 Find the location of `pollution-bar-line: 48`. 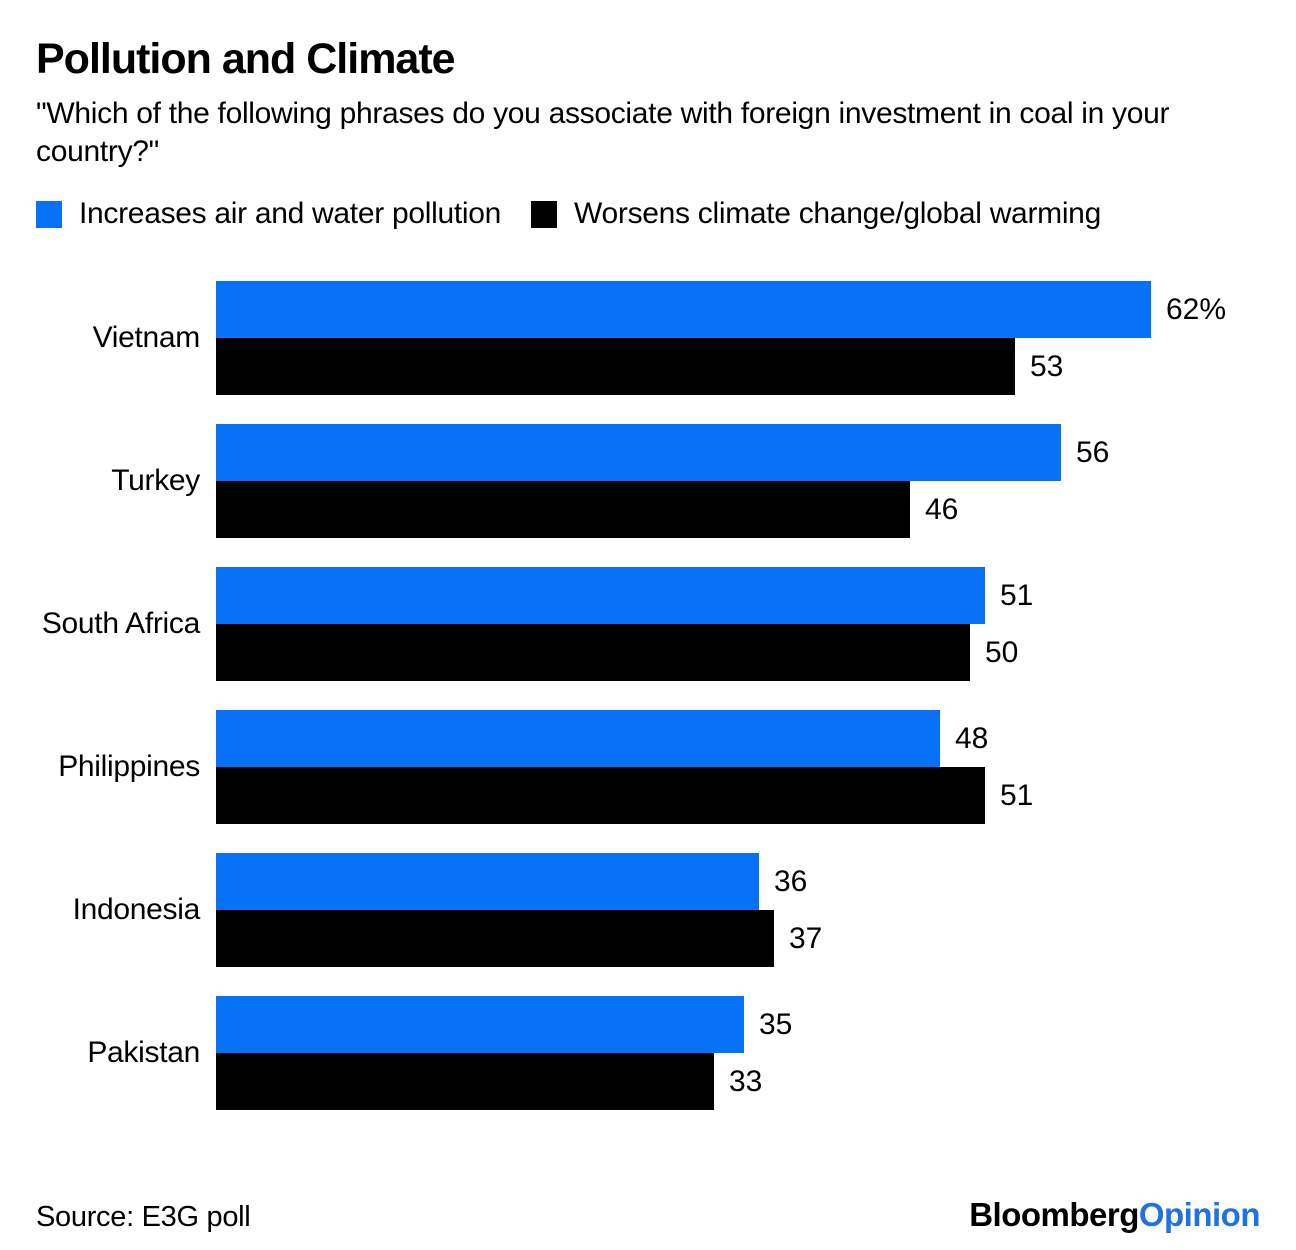

pollution-bar-line: 48 is located at coordinates (624, 739).